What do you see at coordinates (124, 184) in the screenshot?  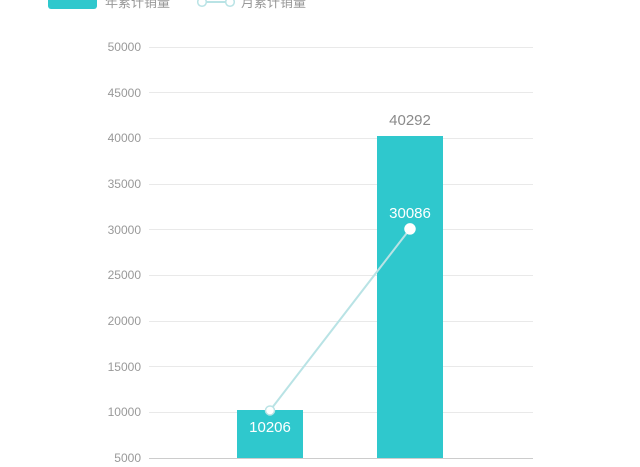 I see `y-tick-label: 35000` at bounding box center [124, 184].